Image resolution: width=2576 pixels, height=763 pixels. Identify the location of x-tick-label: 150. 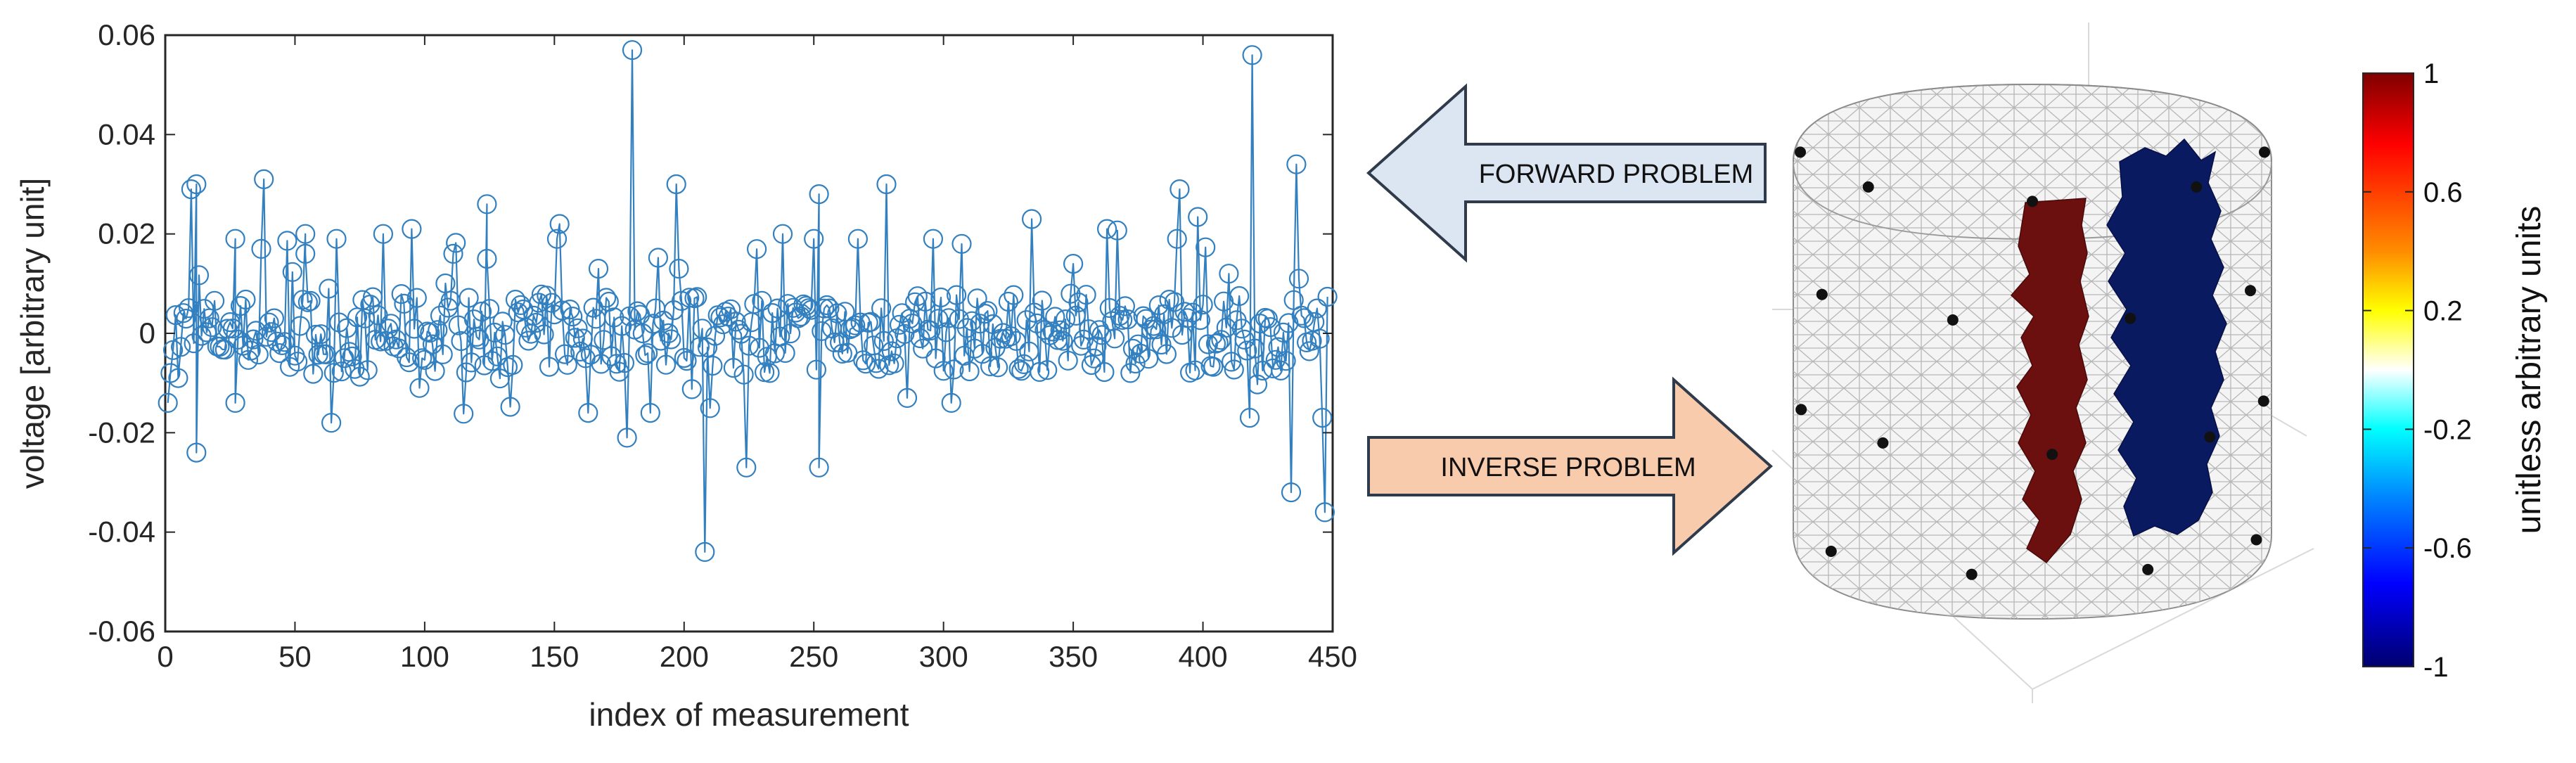
(554, 656).